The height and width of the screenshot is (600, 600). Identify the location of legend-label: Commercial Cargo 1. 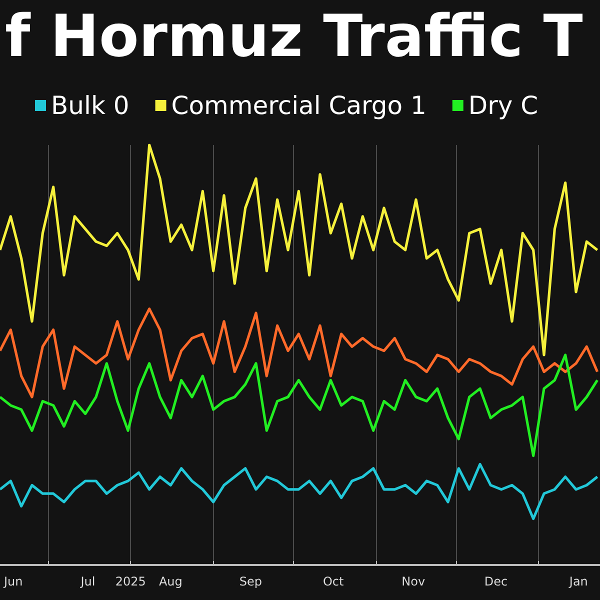
(298, 105).